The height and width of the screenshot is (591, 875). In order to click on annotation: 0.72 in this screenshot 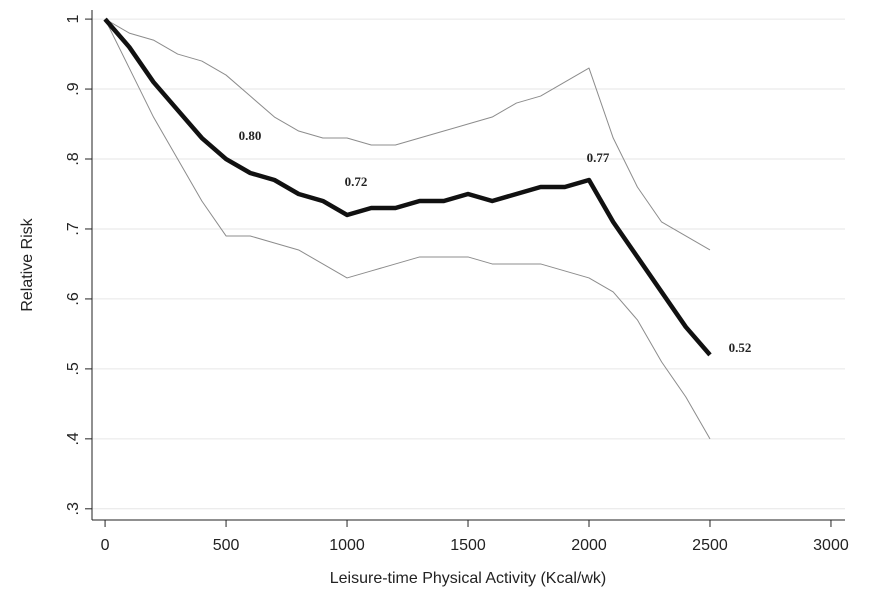, I will do `click(356, 181)`.